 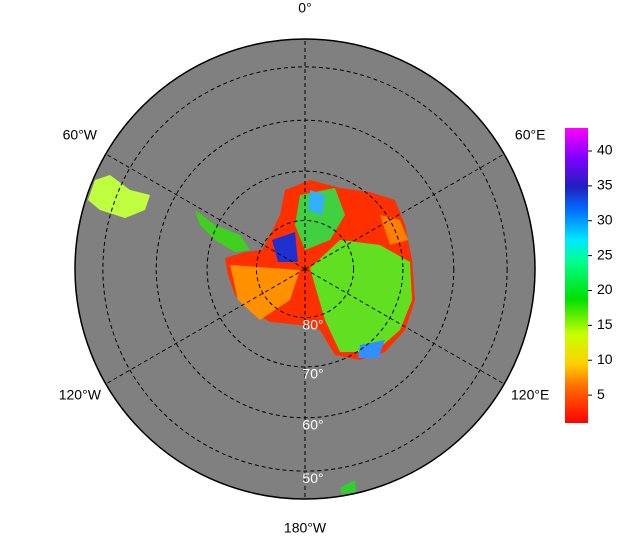 I want to click on meridian-label: 120°E, so click(x=530, y=395).